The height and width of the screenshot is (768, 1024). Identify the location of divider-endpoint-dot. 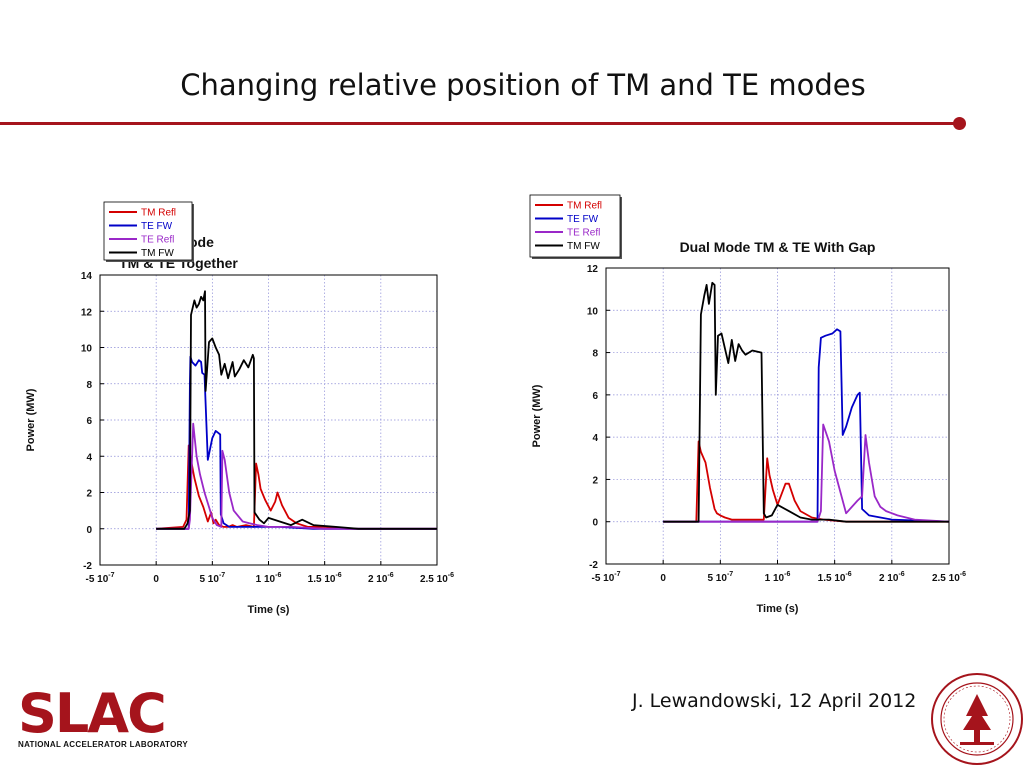
(959, 123).